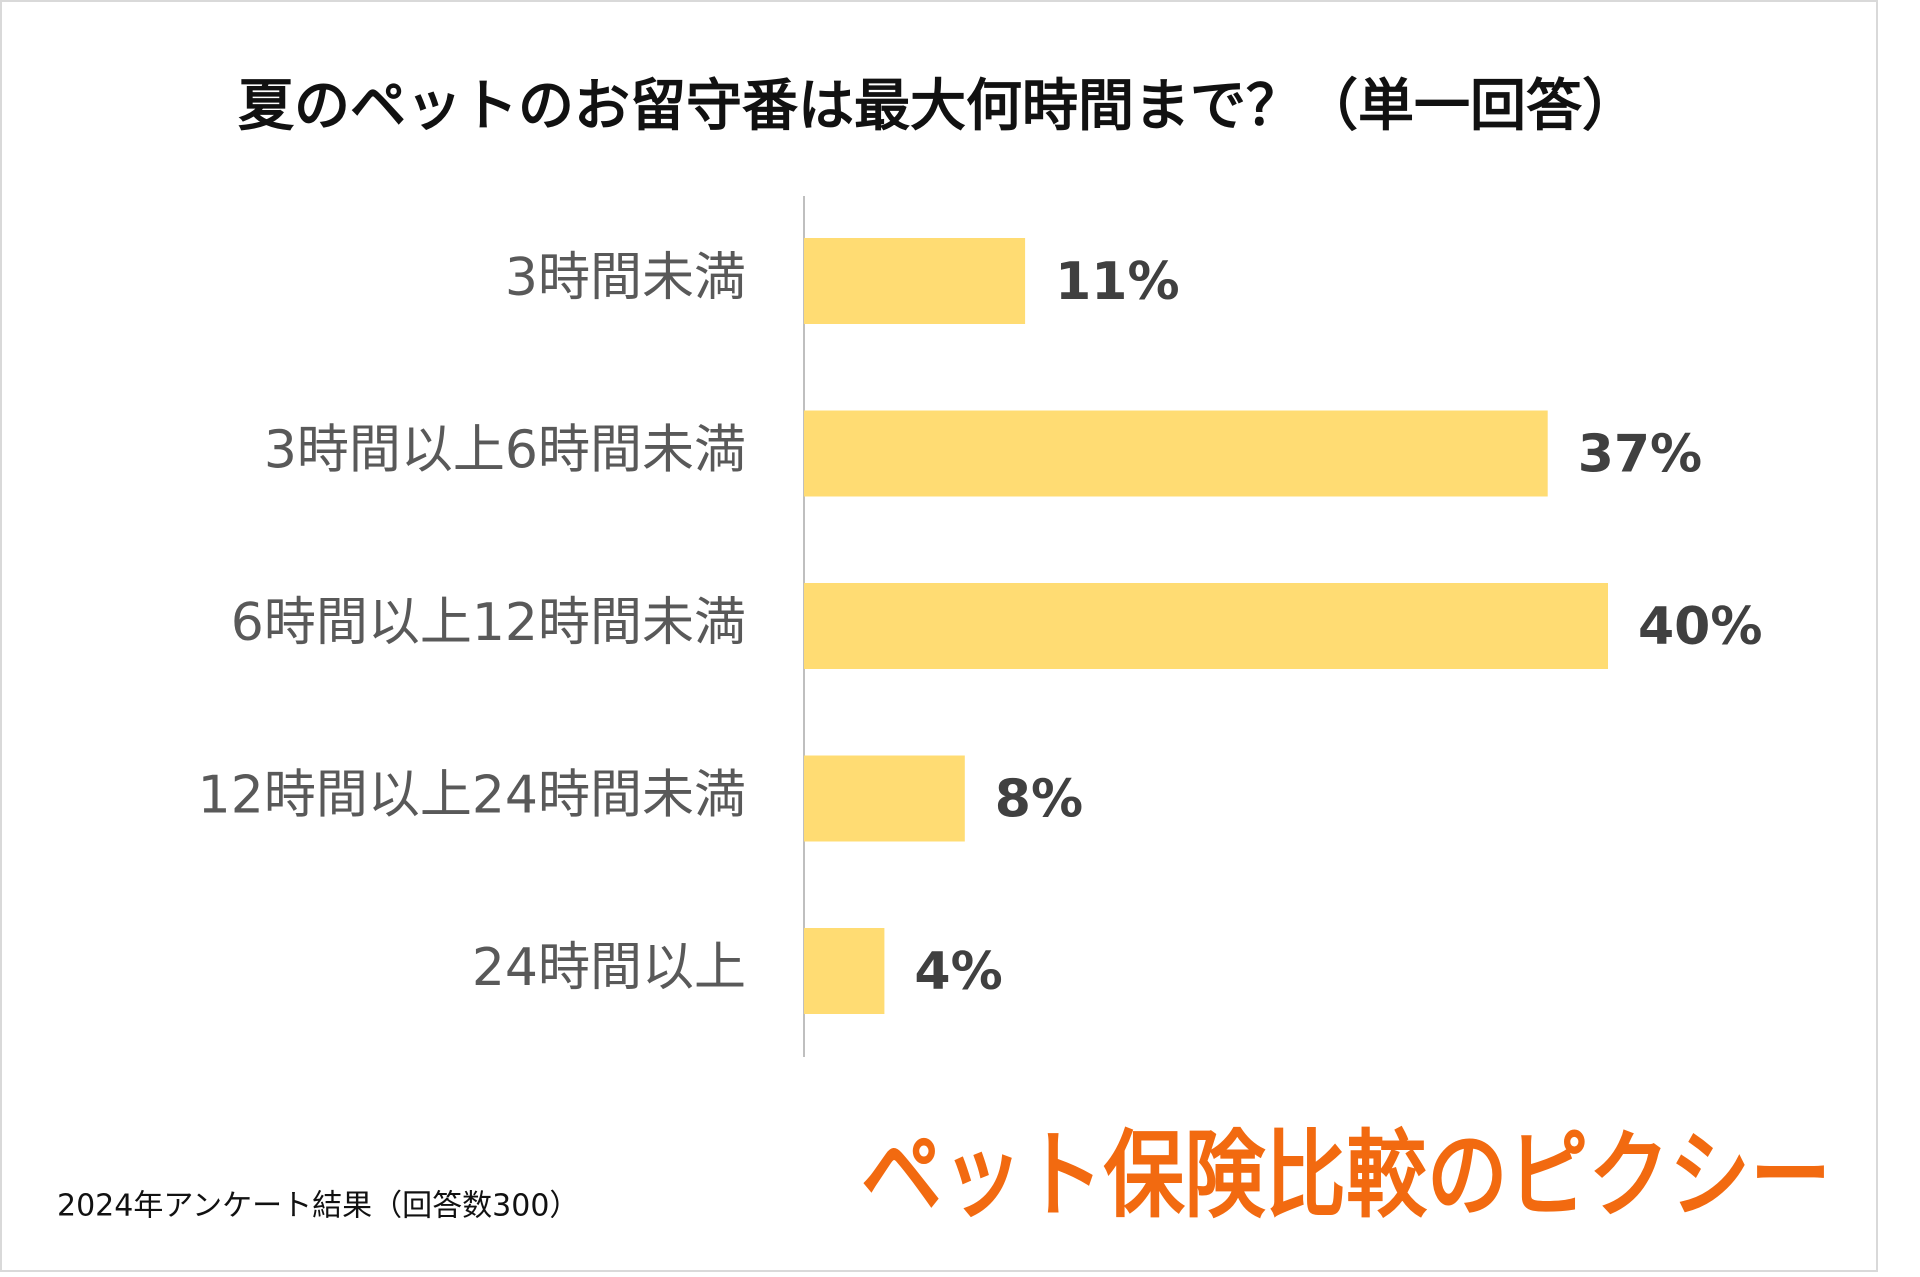  I want to click on category-label: 3時間以上6時間未満, so click(505, 451).